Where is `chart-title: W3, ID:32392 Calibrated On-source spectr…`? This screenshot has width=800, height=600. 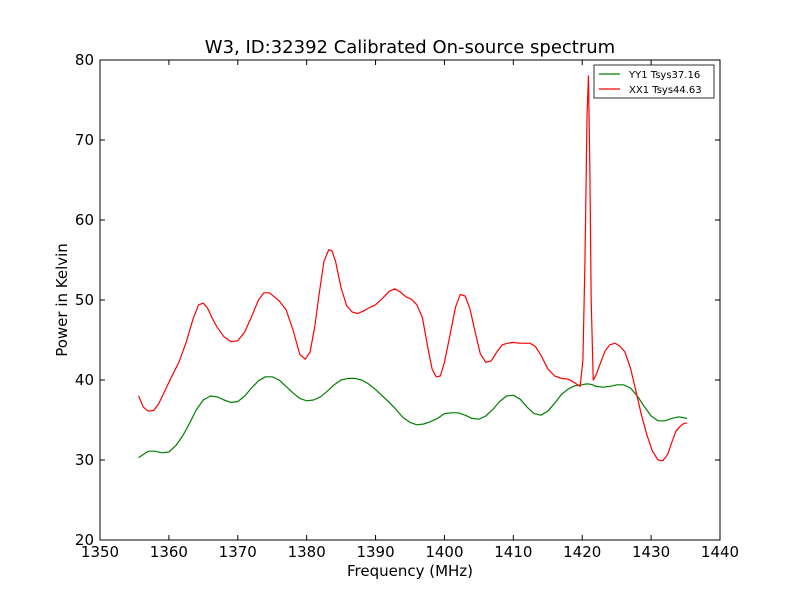
chart-title: W3, ID:32392 Calibrated On-source spectr… is located at coordinates (410, 47).